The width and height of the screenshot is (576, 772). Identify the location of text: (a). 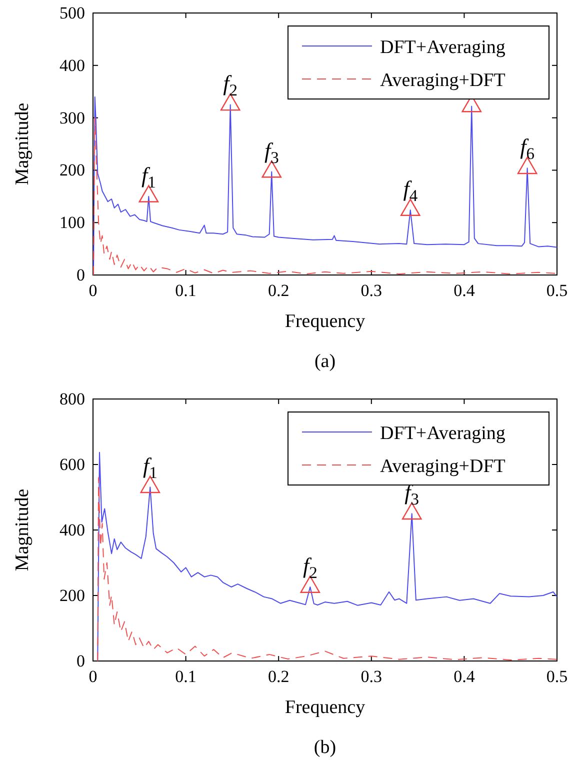
(325, 361).